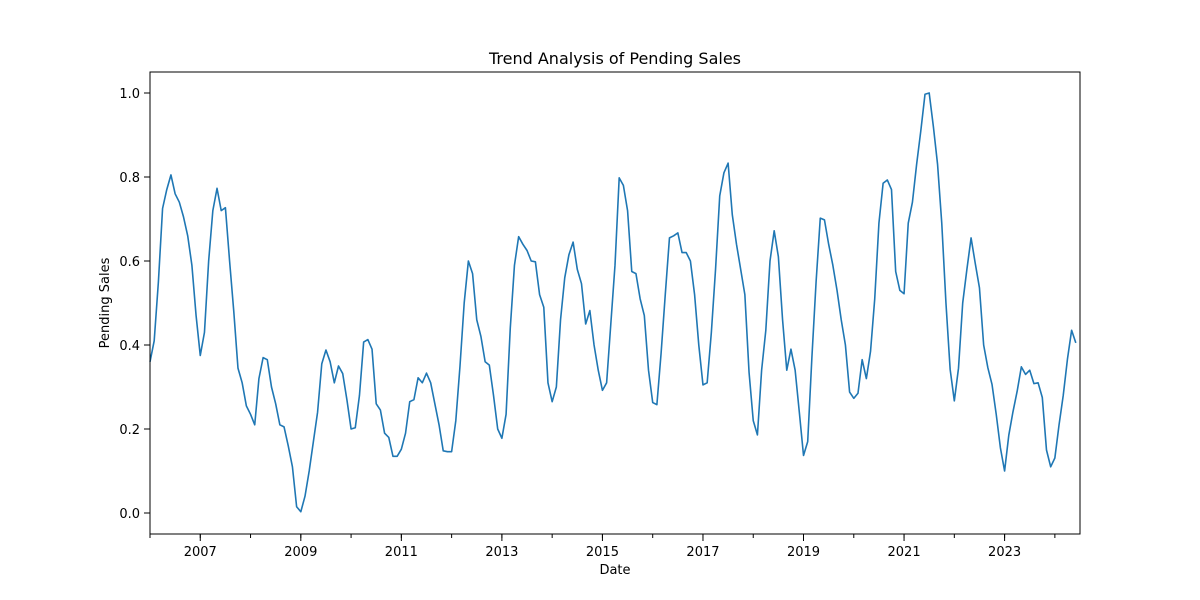 The height and width of the screenshot is (600, 1200). What do you see at coordinates (501, 552) in the screenshot?
I see `x-tick-label: 2013` at bounding box center [501, 552].